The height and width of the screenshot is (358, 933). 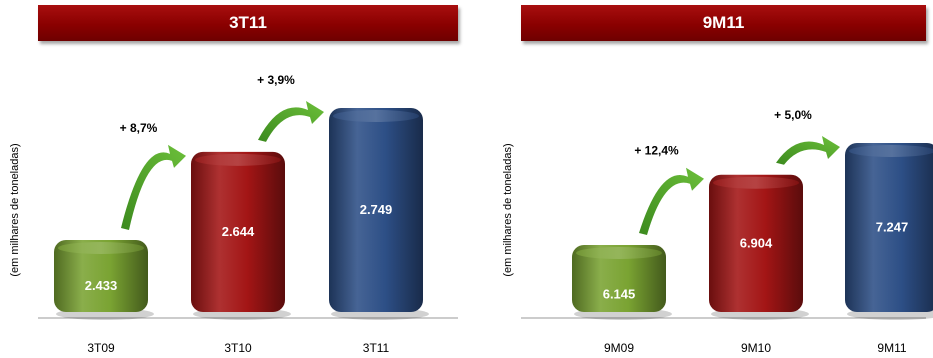 What do you see at coordinates (376, 209) in the screenshot?
I see `bar-value-label: 2.749` at bounding box center [376, 209].